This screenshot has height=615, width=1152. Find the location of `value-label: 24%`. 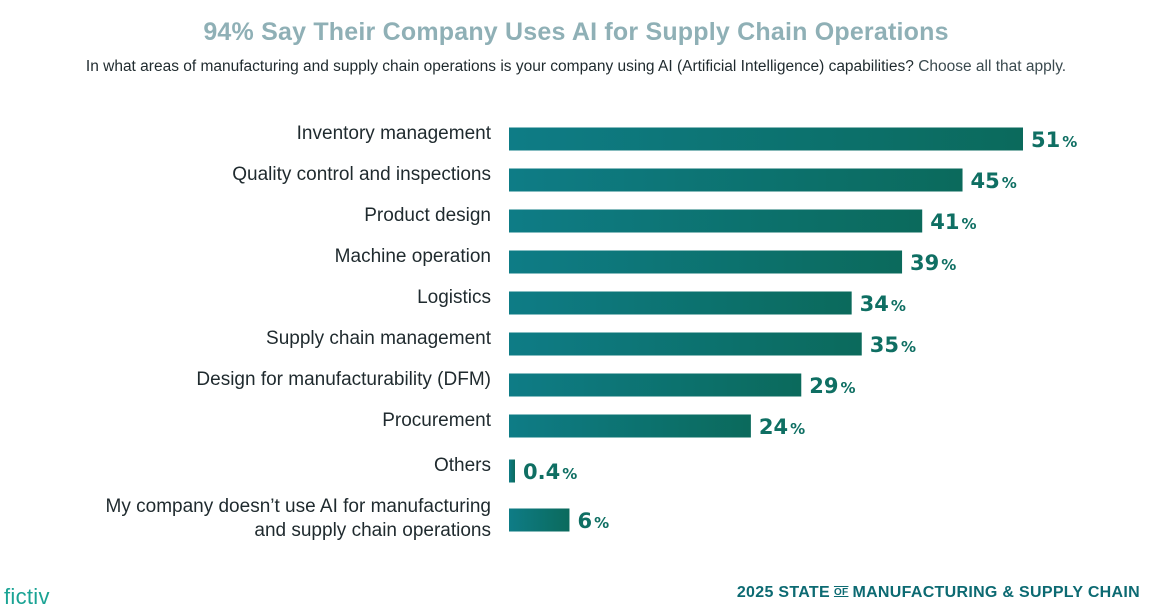

value-label: 24% is located at coordinates (782, 427).